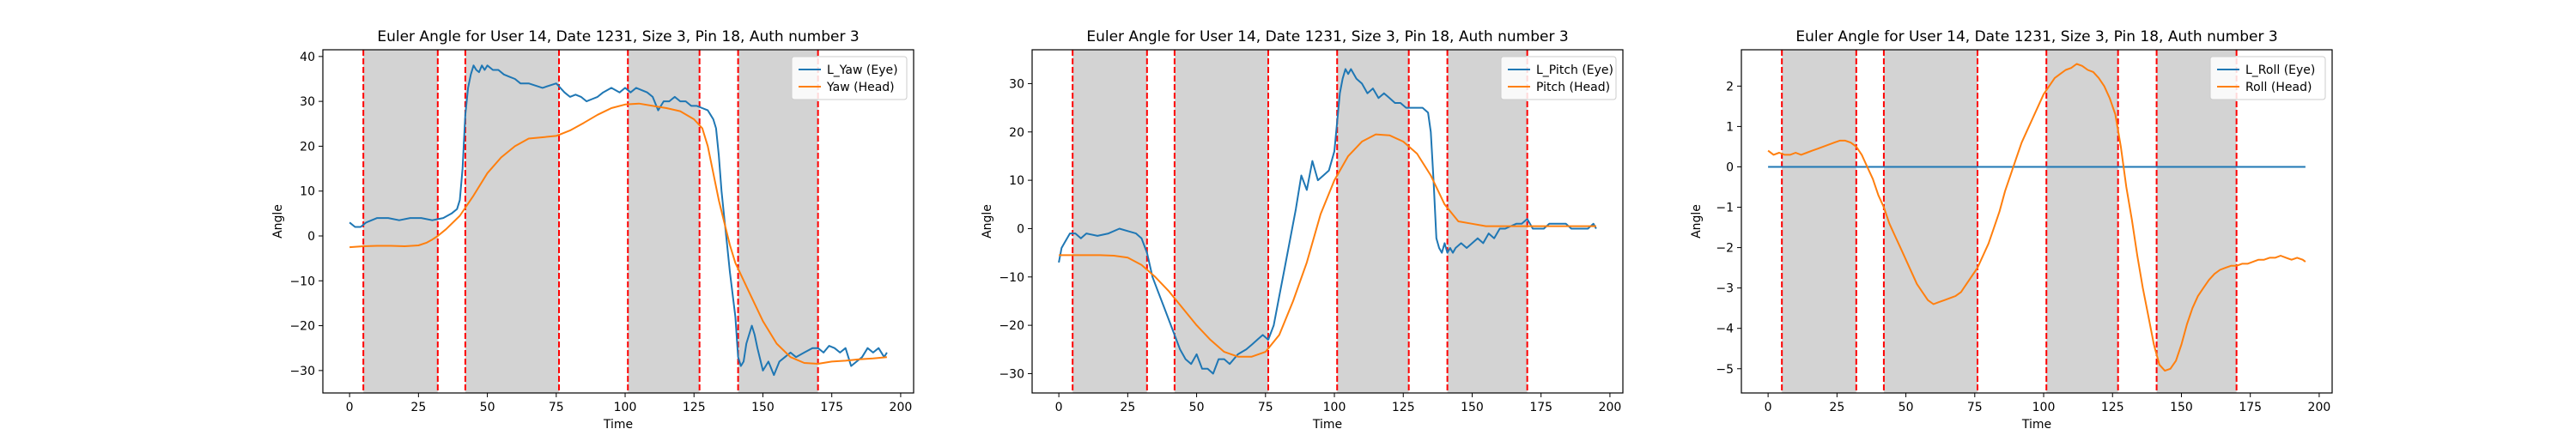 The width and height of the screenshot is (2576, 429). Describe the element at coordinates (1730, 87) in the screenshot. I see `y-tick-label-8: 2` at that location.